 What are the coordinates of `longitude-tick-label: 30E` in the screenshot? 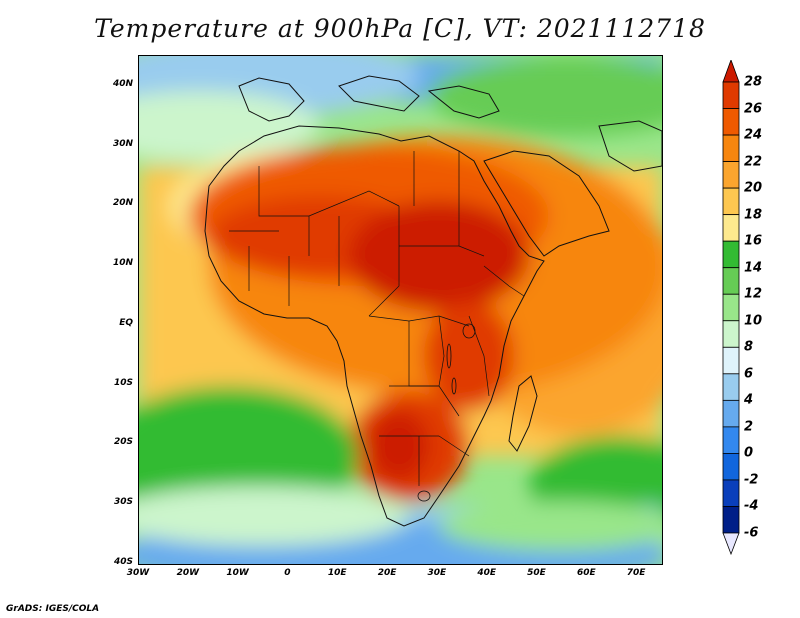 It's located at (437, 573).